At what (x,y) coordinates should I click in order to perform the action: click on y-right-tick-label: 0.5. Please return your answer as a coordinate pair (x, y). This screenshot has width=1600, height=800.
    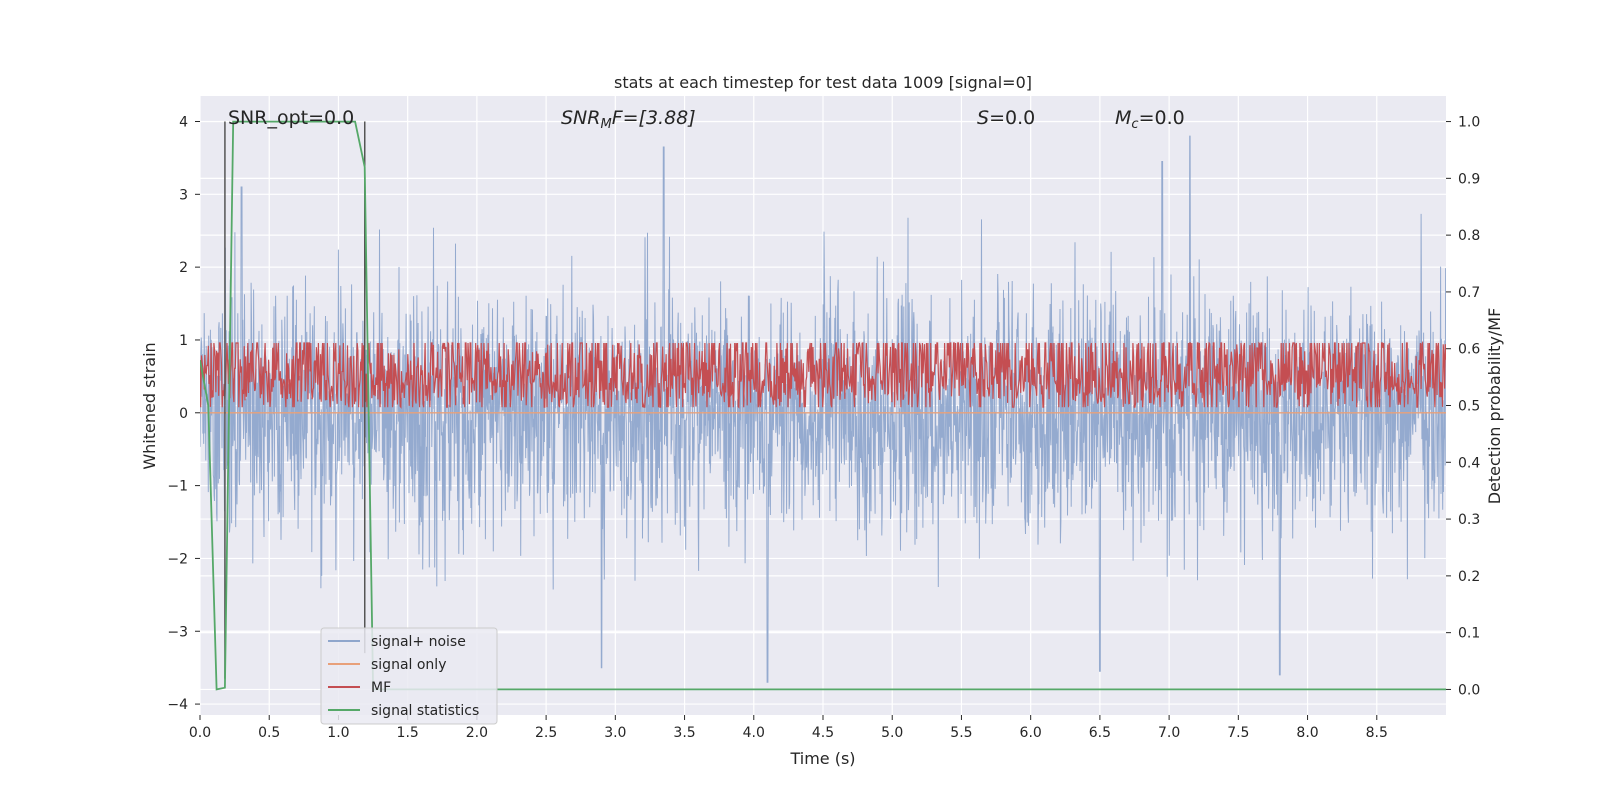
    Looking at the image, I should click on (1469, 407).